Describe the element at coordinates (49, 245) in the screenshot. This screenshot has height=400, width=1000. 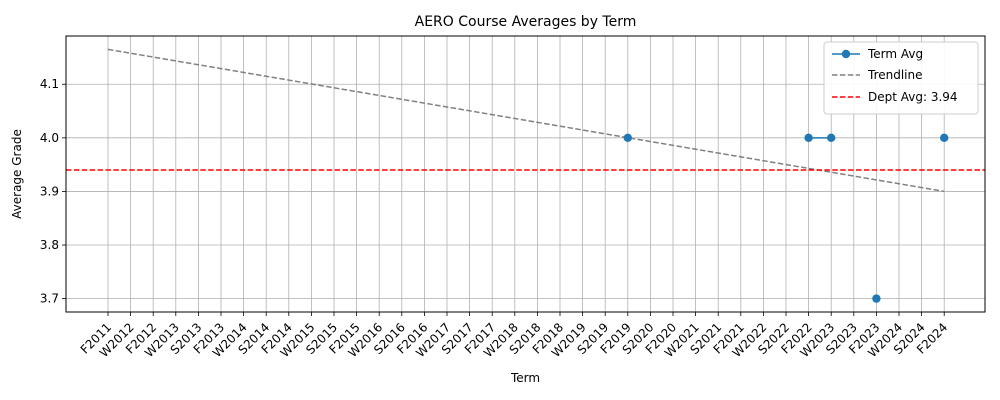
I see `y-tick-label: 3.8` at that location.